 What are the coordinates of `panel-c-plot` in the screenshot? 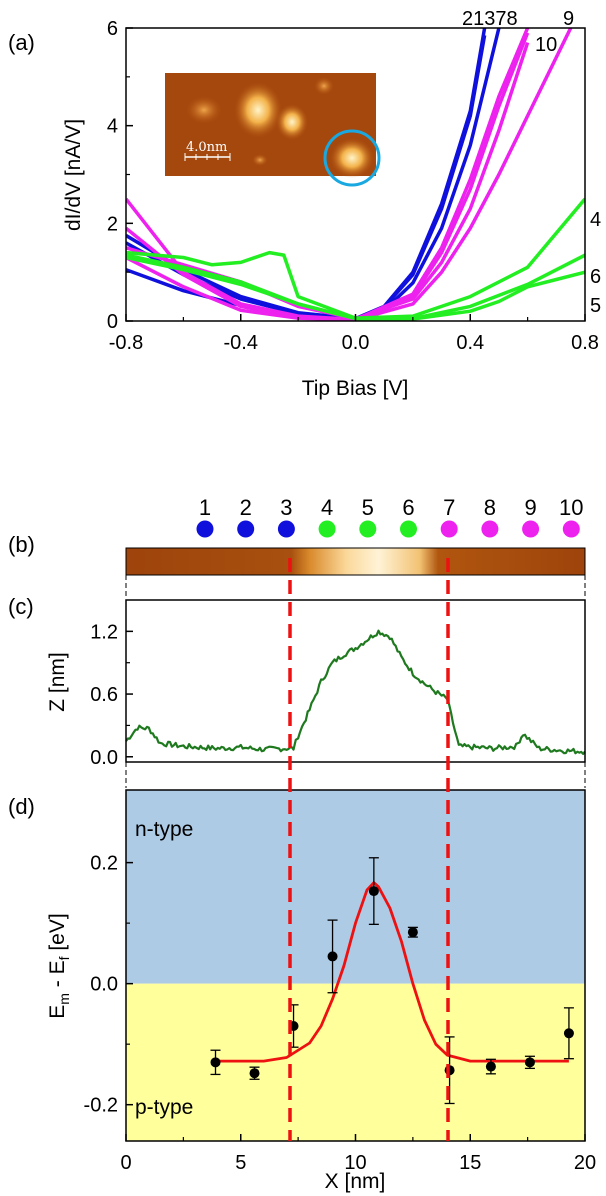 It's located at (355, 692).